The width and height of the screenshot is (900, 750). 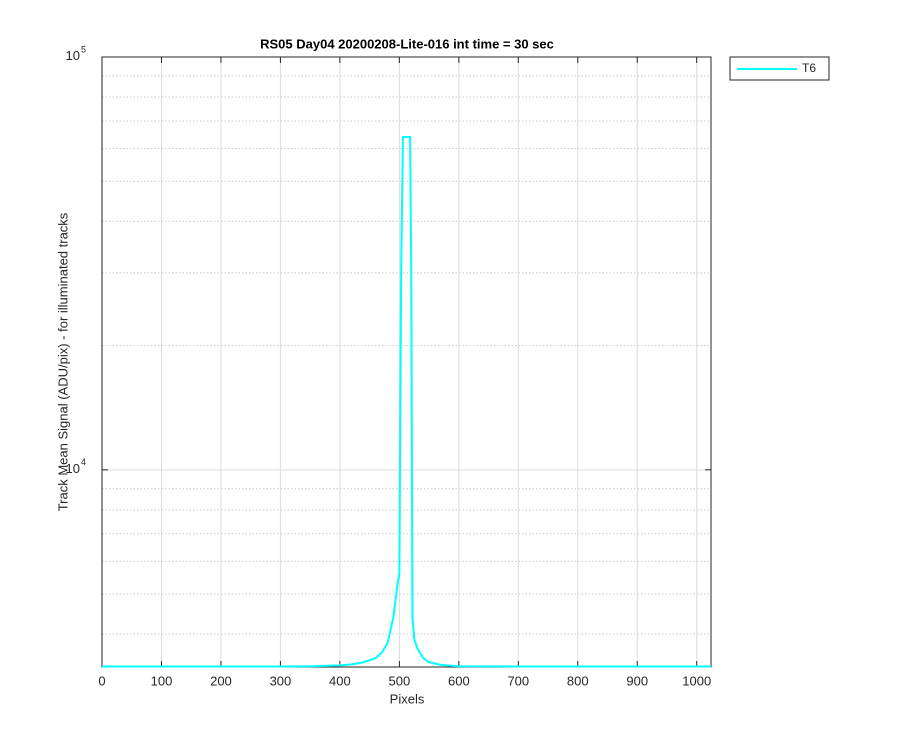 What do you see at coordinates (340, 680) in the screenshot?
I see `x-tick-label: 400` at bounding box center [340, 680].